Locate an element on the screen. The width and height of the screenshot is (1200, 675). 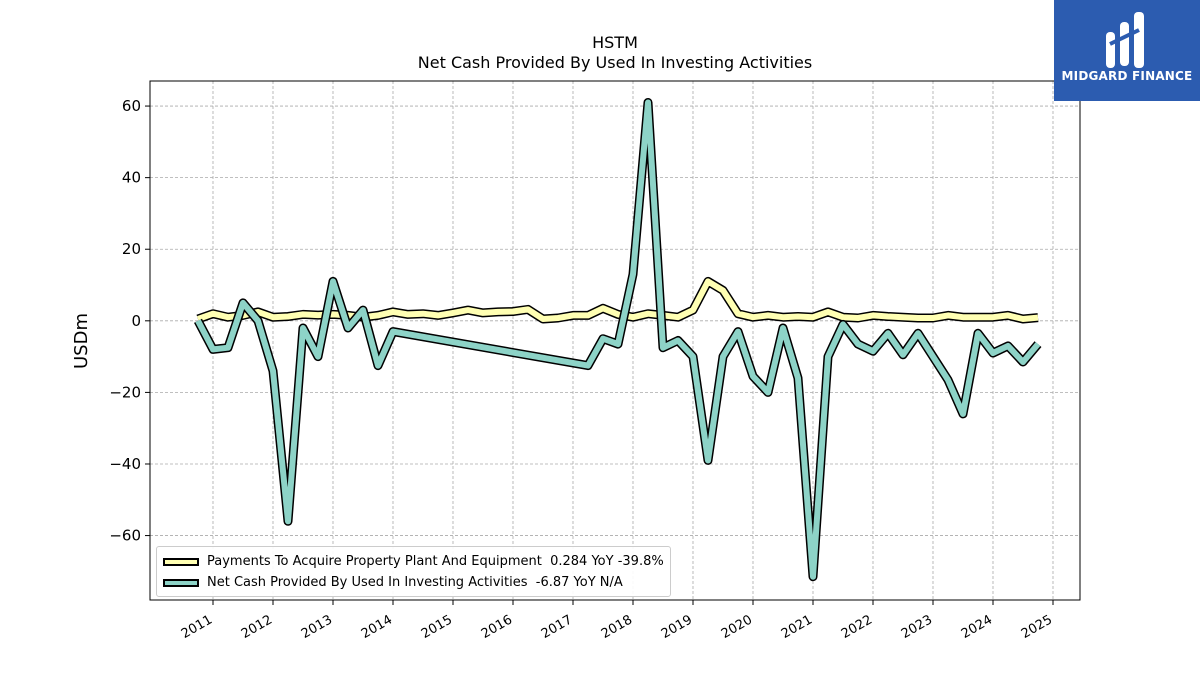
y-tick-label: −60 is located at coordinates (125, 536).